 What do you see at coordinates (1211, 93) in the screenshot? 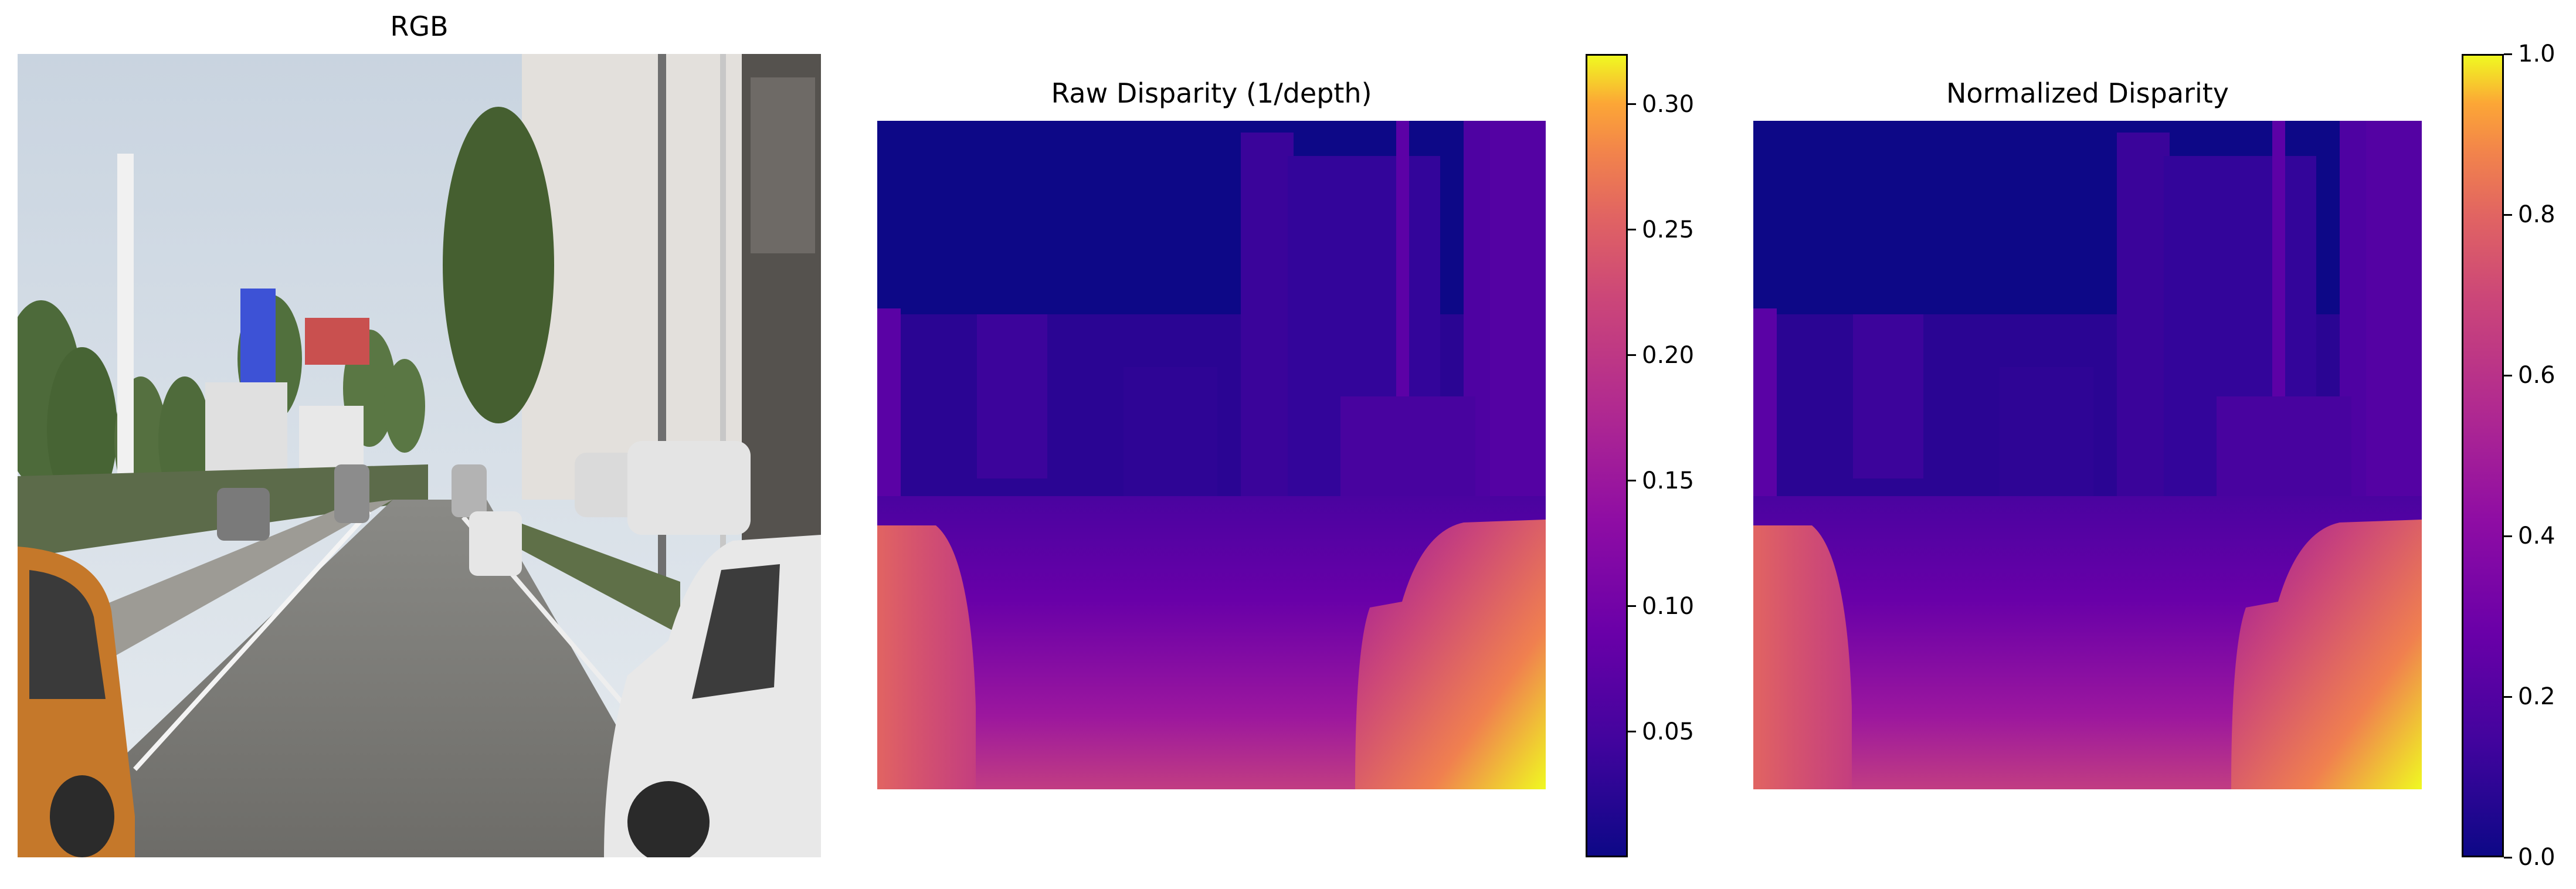
I see `raw-disparity-title: Raw Disparity (1/depth)` at bounding box center [1211, 93].